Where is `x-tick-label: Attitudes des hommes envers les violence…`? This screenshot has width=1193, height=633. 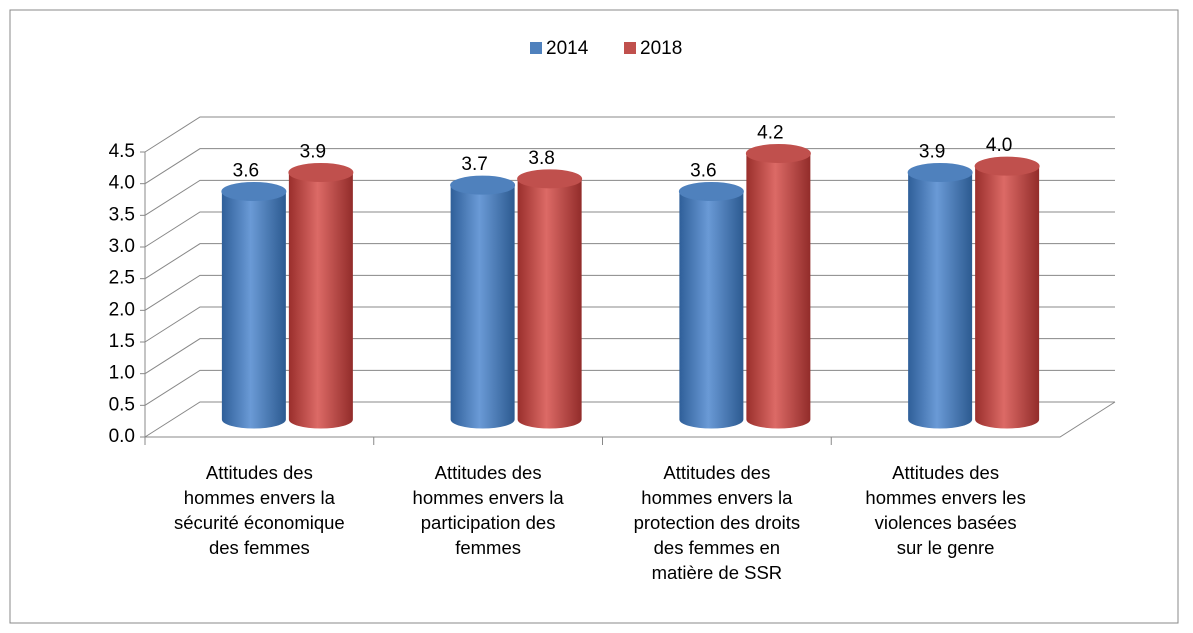 x-tick-label: Attitudes des hommes envers les violence… is located at coordinates (945, 510).